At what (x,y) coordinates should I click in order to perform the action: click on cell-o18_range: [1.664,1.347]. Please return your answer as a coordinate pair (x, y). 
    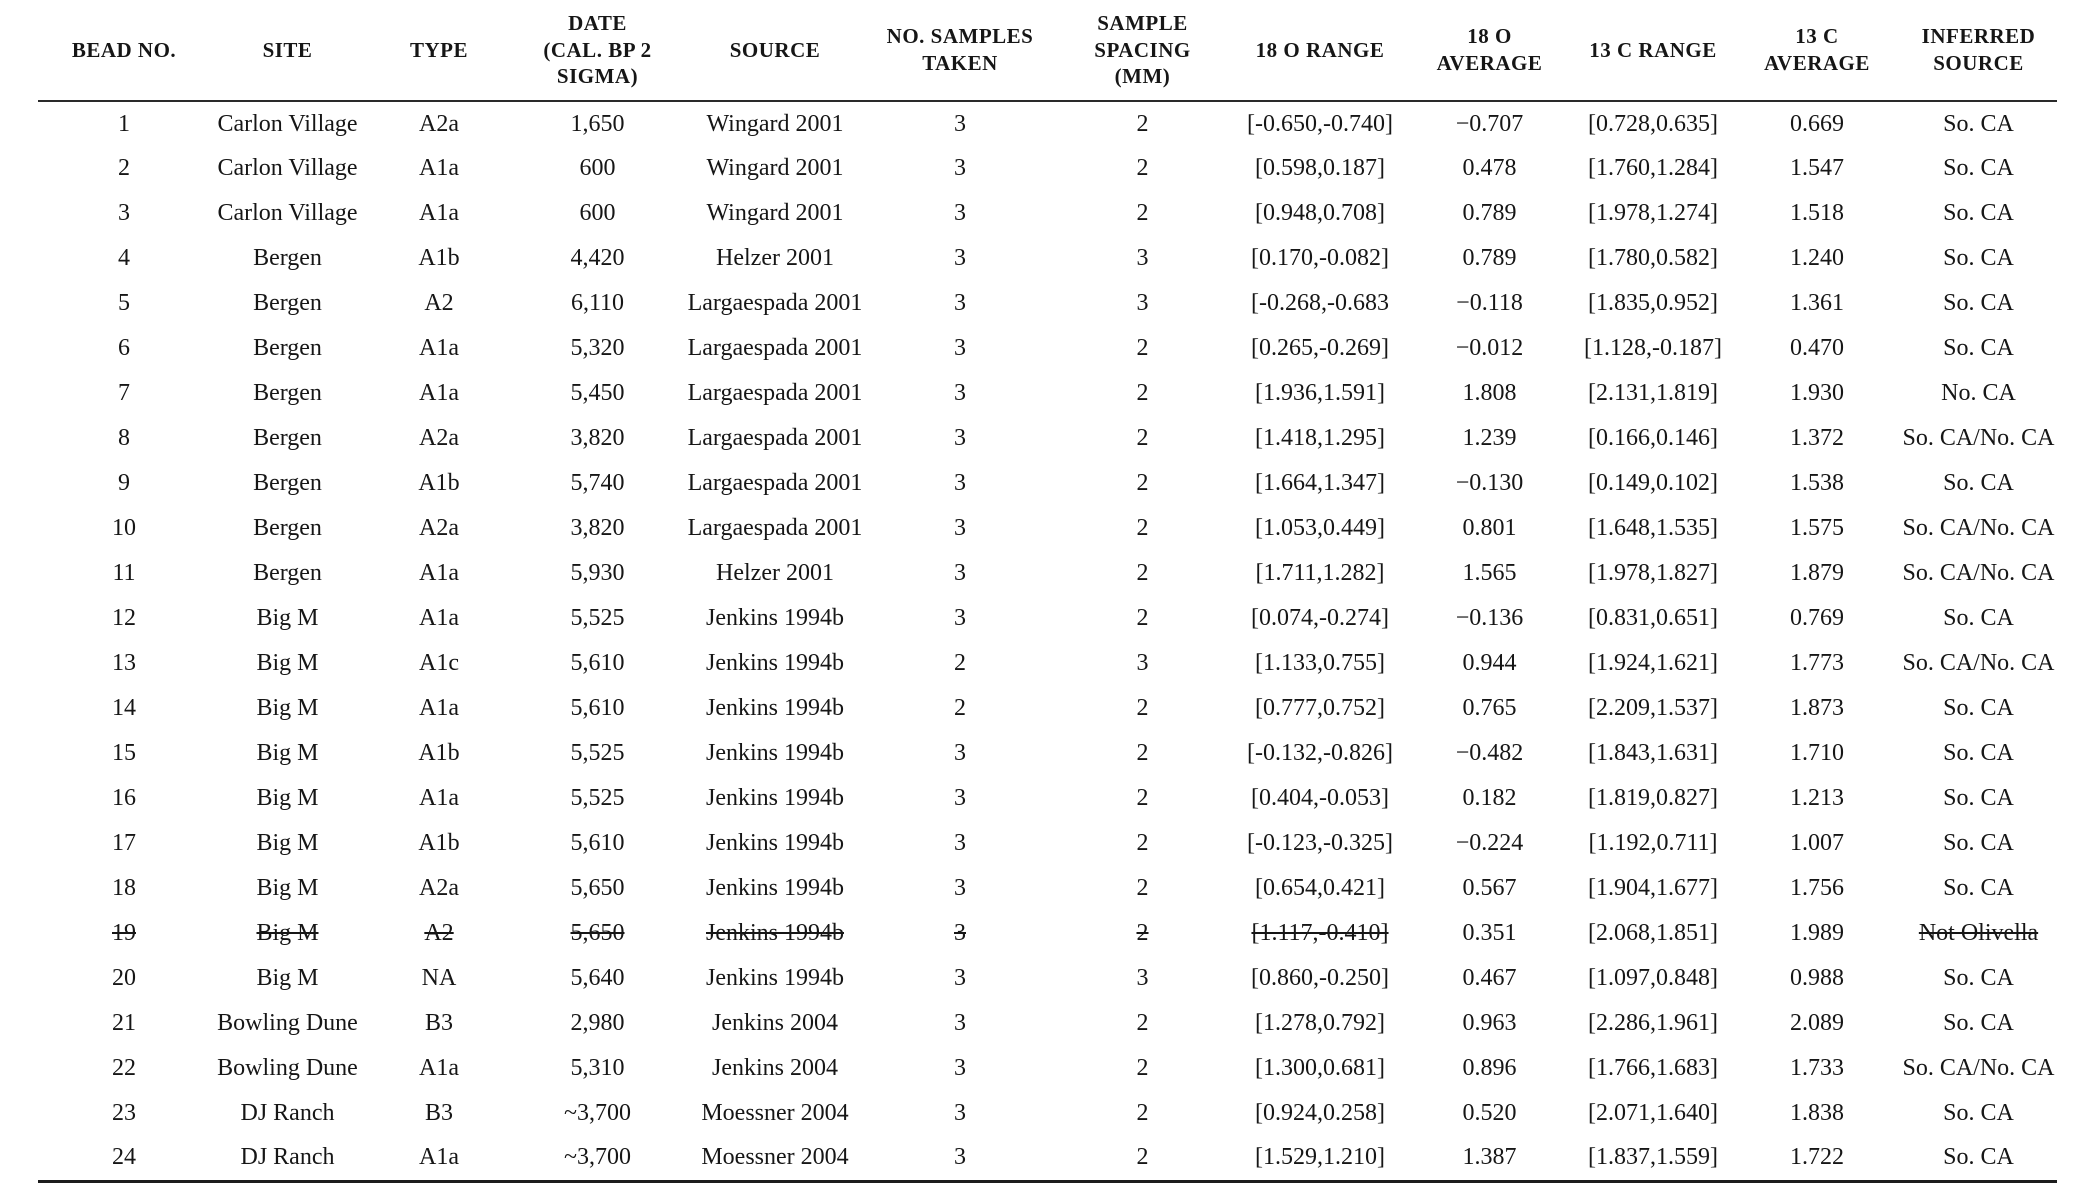
    Looking at the image, I should click on (1320, 483).